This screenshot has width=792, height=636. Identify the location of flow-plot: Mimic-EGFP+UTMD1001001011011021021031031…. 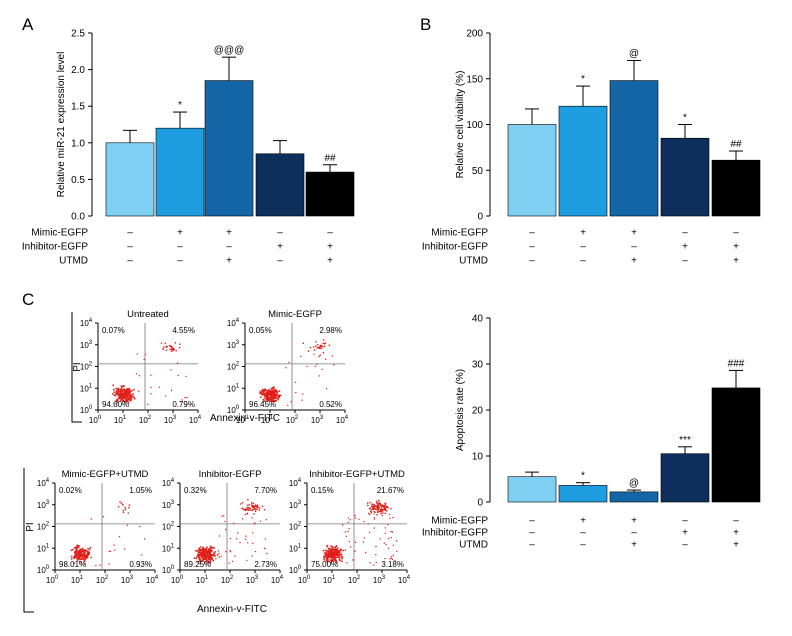
(98, 527).